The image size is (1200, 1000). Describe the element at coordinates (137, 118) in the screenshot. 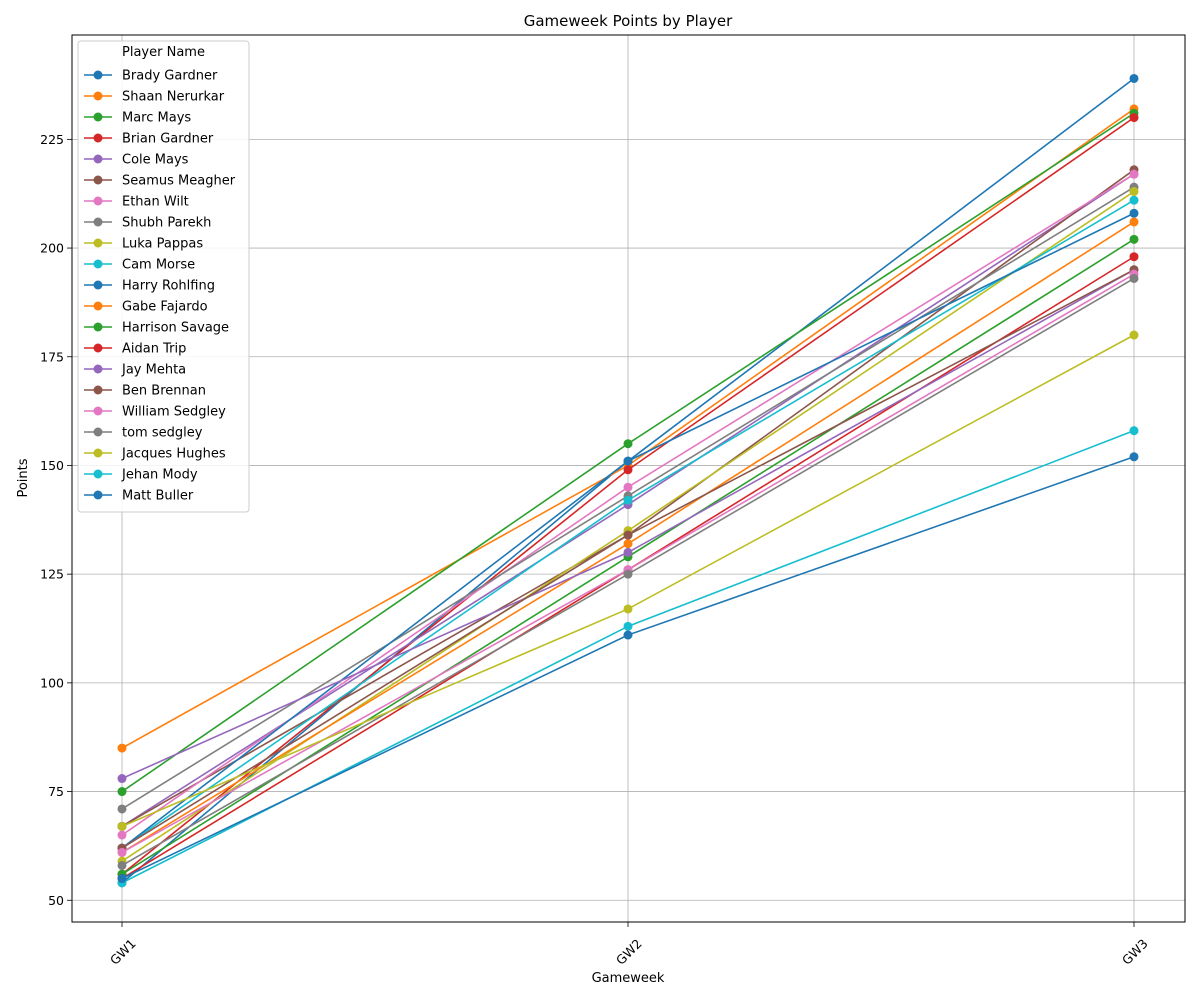

I see `legend-item: Marc Mays` at that location.